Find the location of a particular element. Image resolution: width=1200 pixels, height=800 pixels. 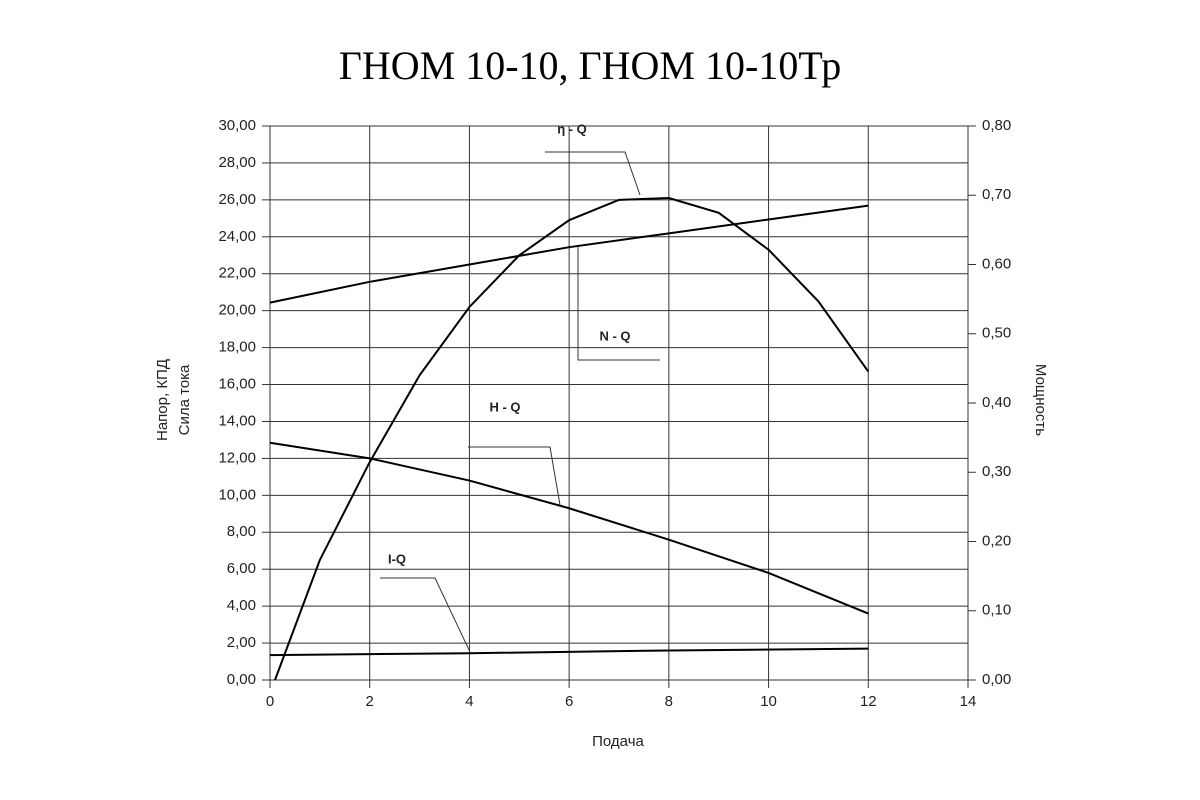

chart-title: ГНОМ 10-10, ГНОМ 10-10Тр is located at coordinates (590, 65).